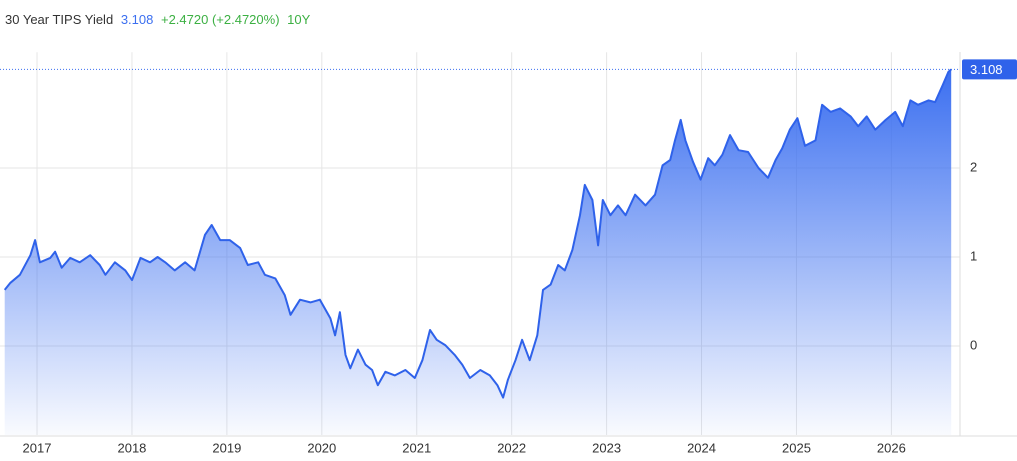  I want to click on x-tick-label: 2017, so click(37, 447).